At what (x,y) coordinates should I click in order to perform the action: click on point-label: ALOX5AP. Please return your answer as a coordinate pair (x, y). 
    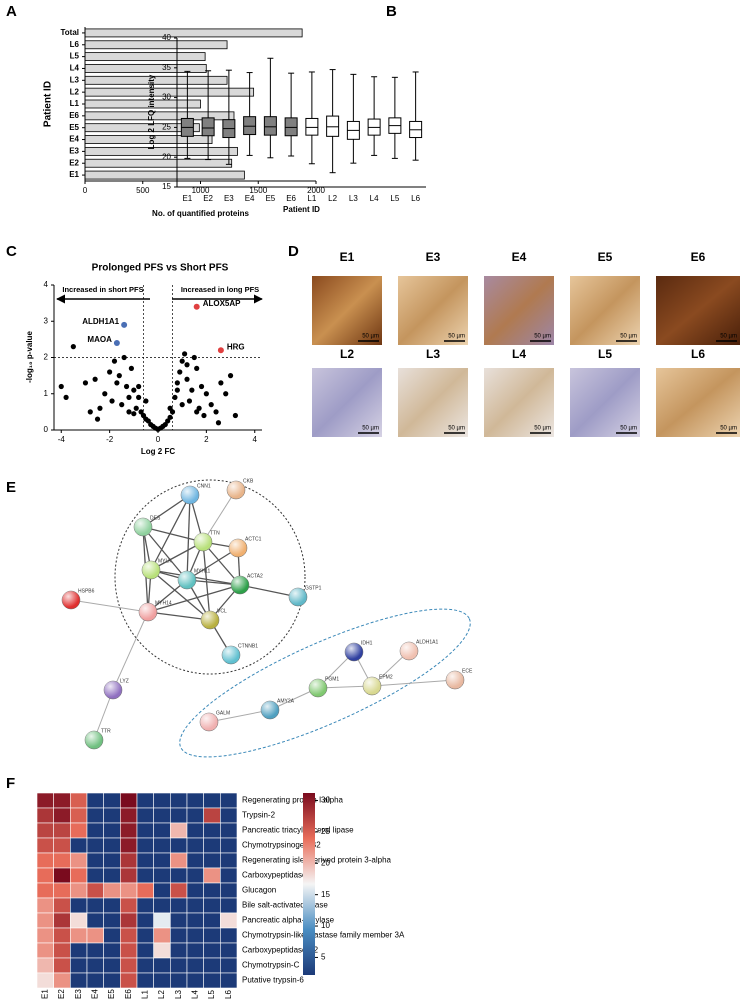
    Looking at the image, I should click on (222, 303).